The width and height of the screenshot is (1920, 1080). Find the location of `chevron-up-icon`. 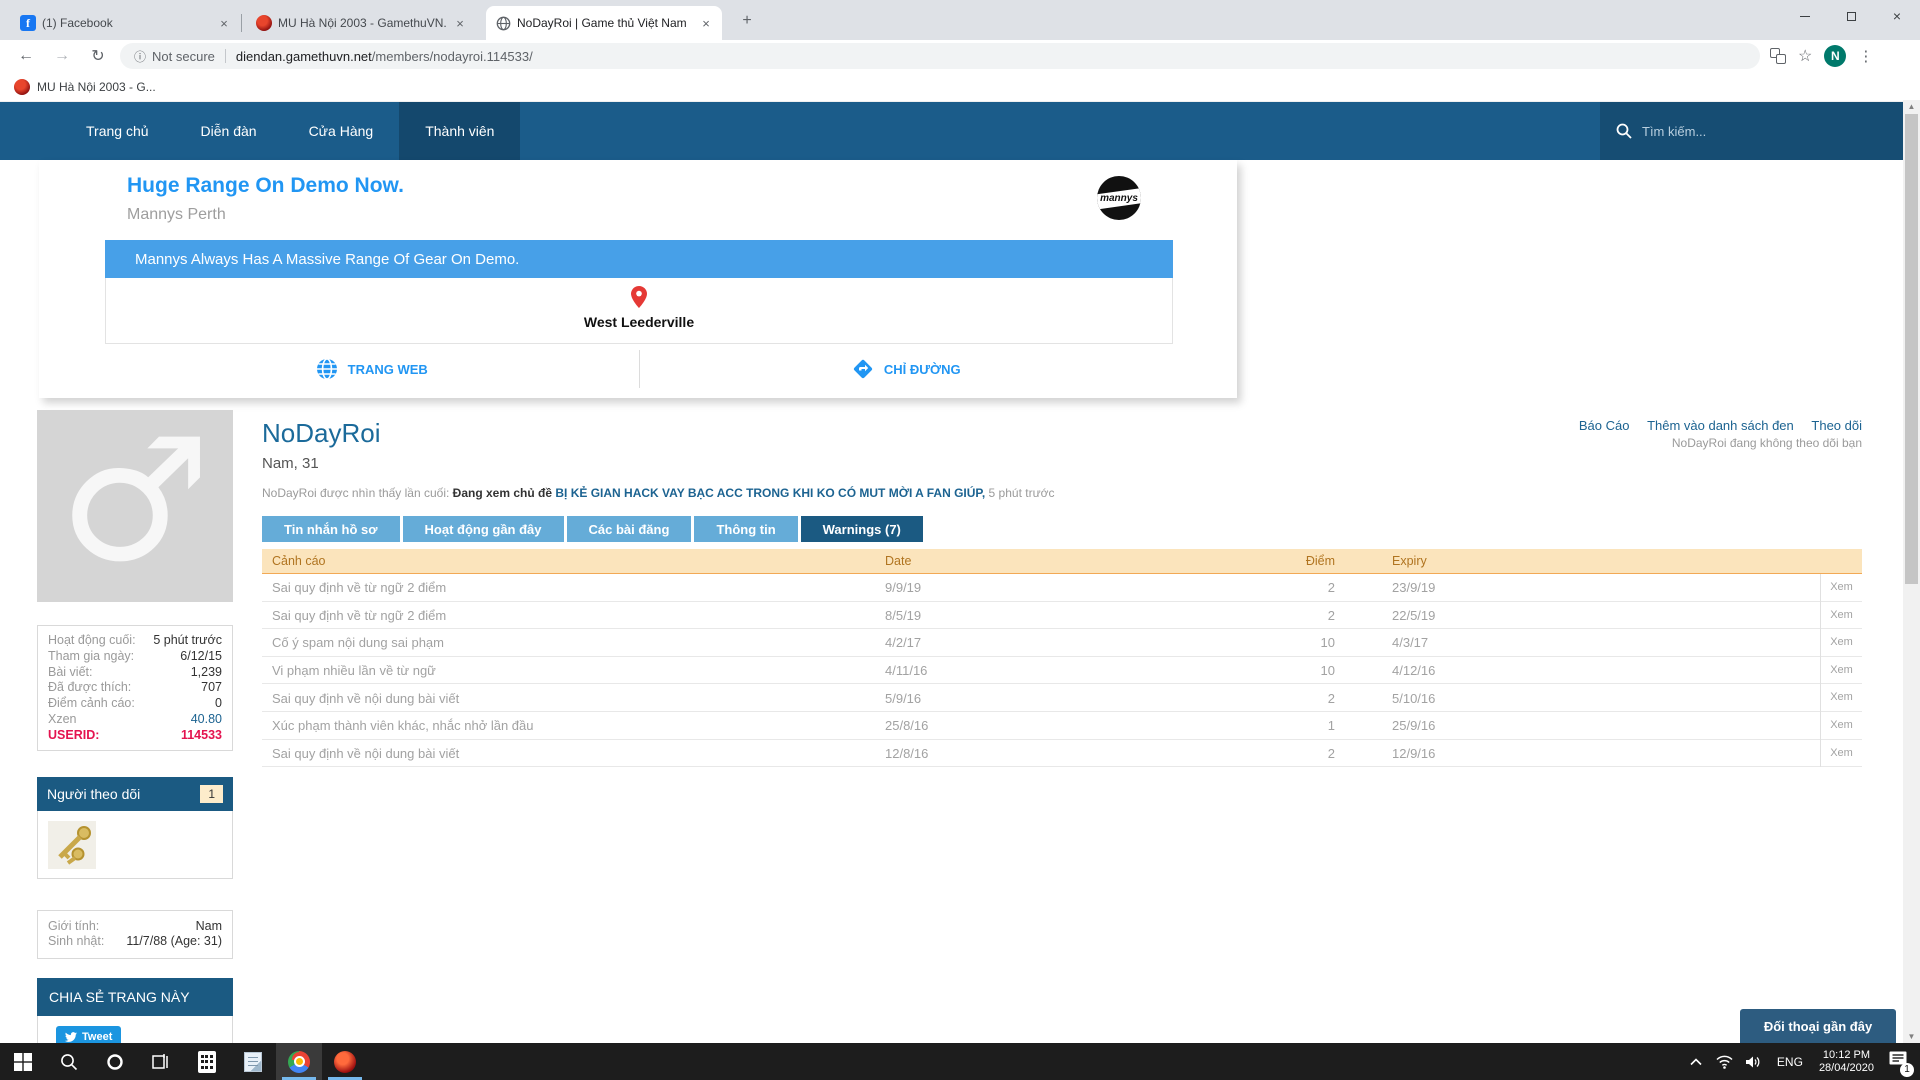

chevron-up-icon is located at coordinates (1696, 1061).